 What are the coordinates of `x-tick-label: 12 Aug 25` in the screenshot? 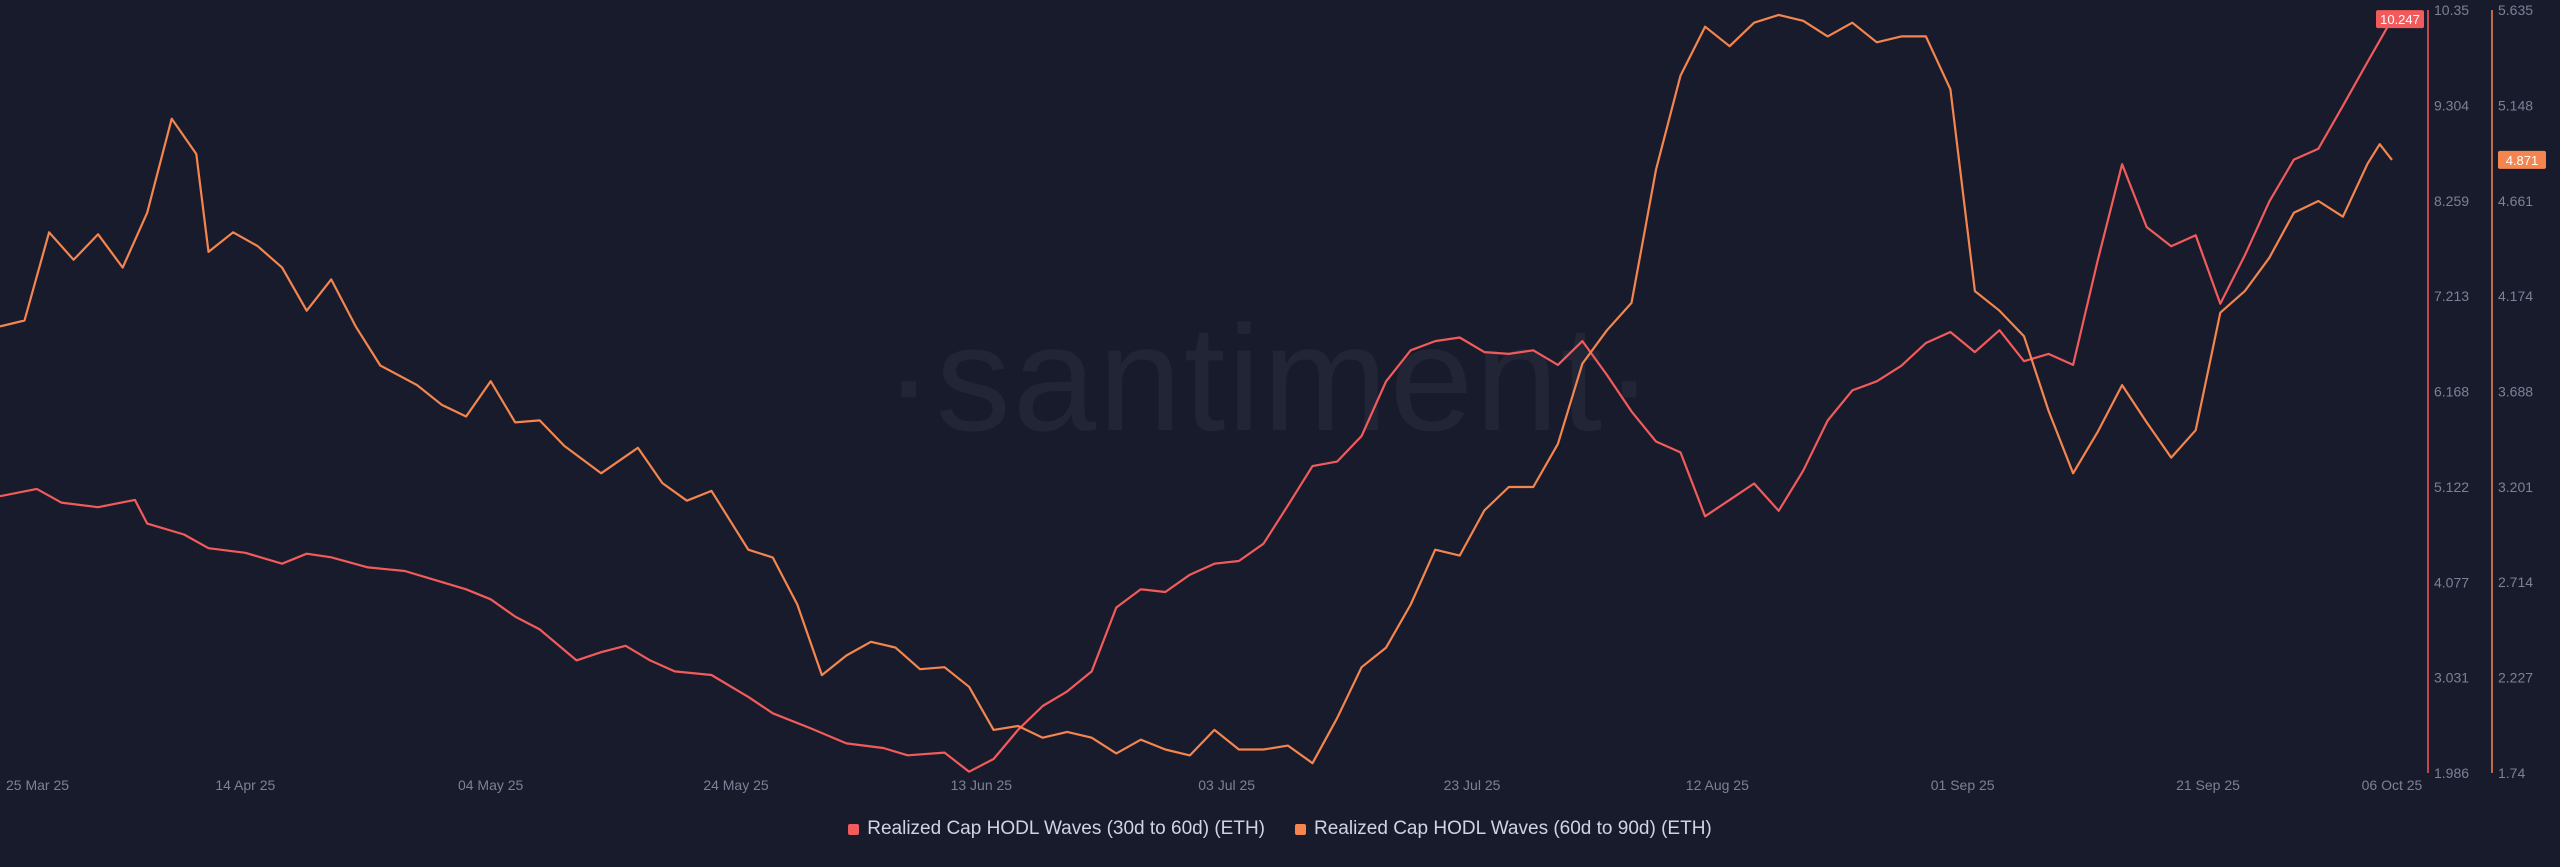 It's located at (1717, 785).